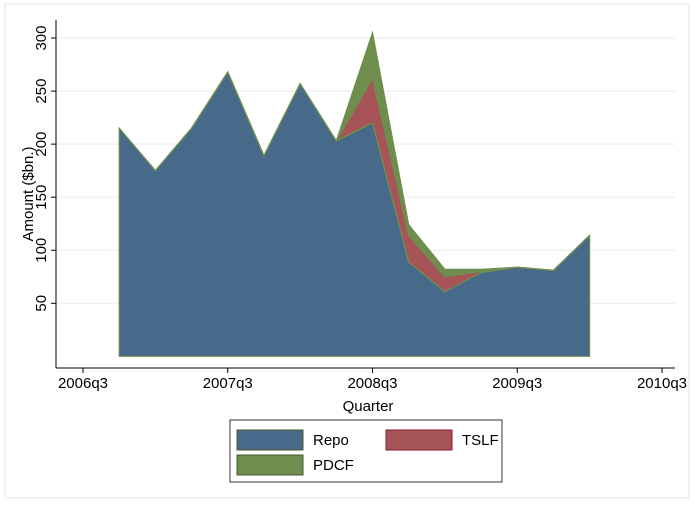 The height and width of the screenshot is (507, 694). Describe the element at coordinates (517, 383) in the screenshot. I see `x-tick-label: 2009q3` at that location.